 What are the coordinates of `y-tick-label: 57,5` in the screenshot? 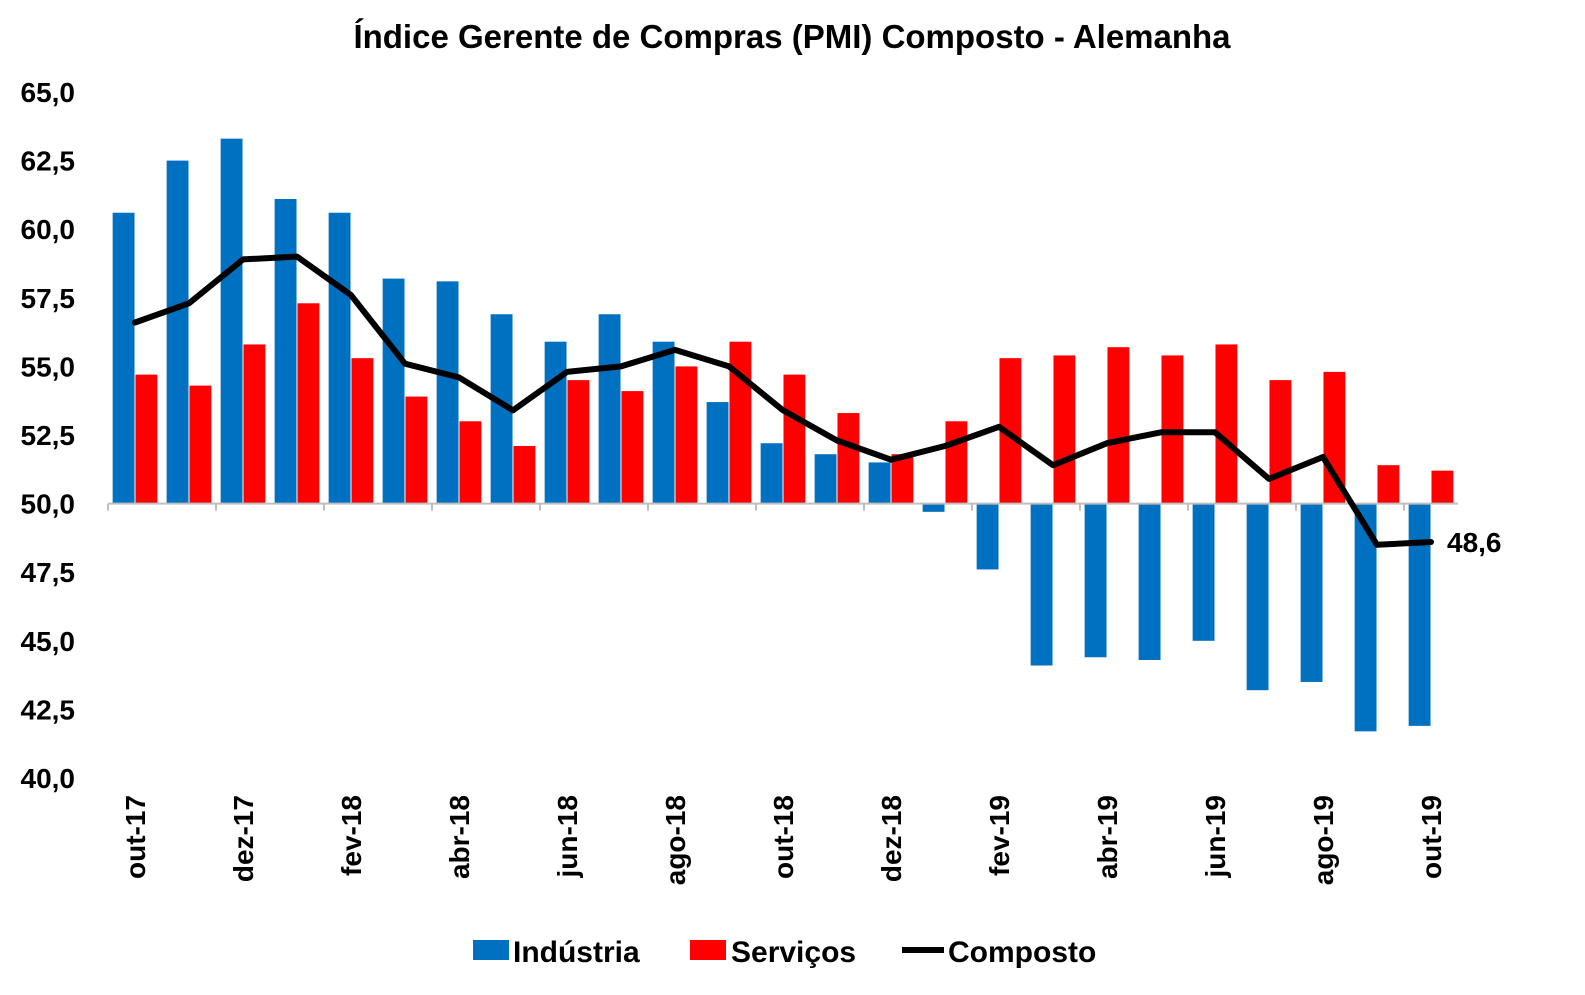 It's located at (48, 298).